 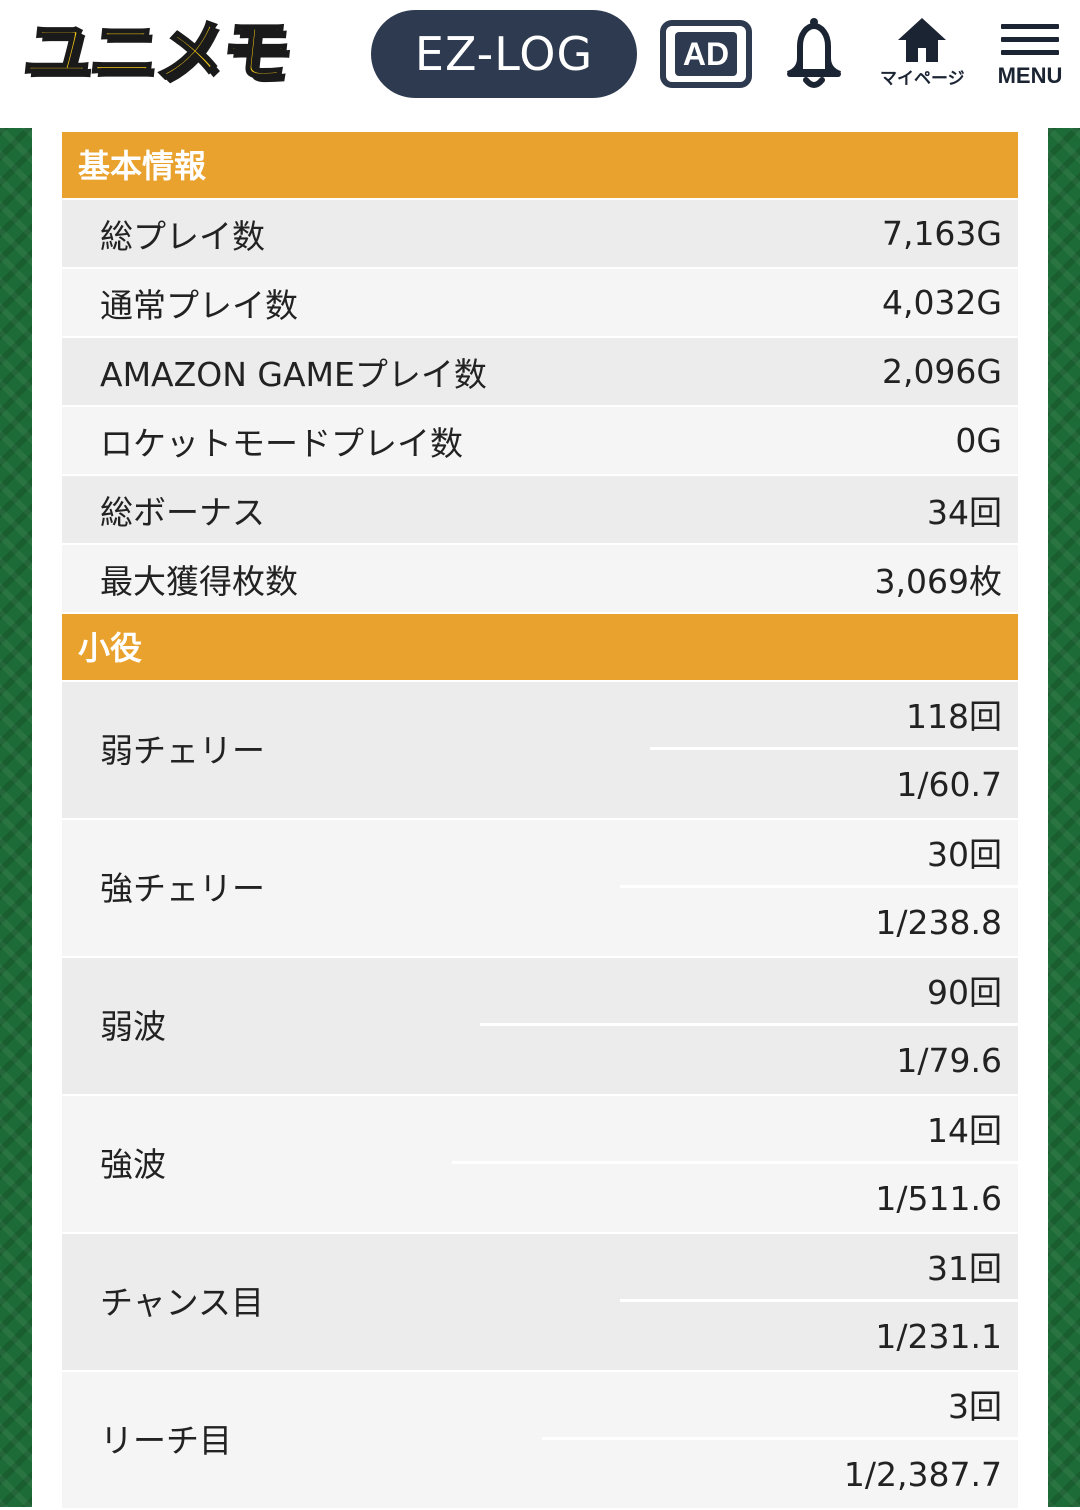 I want to click on row-label: AMAZON GAMEプレイ数, so click(x=293, y=374).